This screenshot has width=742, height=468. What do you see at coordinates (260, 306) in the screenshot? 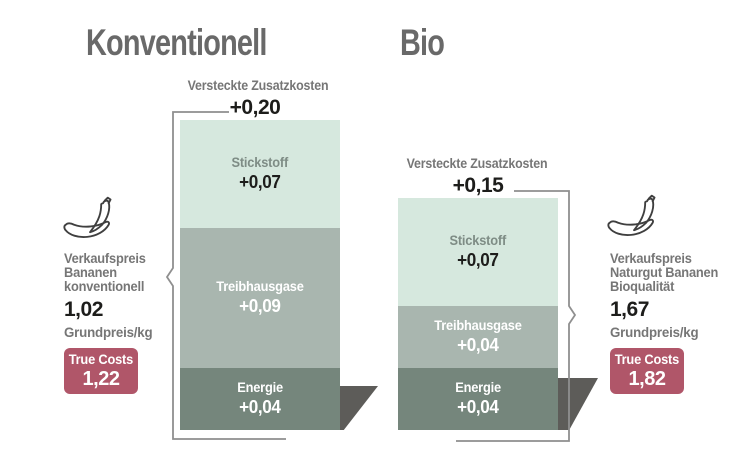
I see `segment-value: +0,09` at bounding box center [260, 306].